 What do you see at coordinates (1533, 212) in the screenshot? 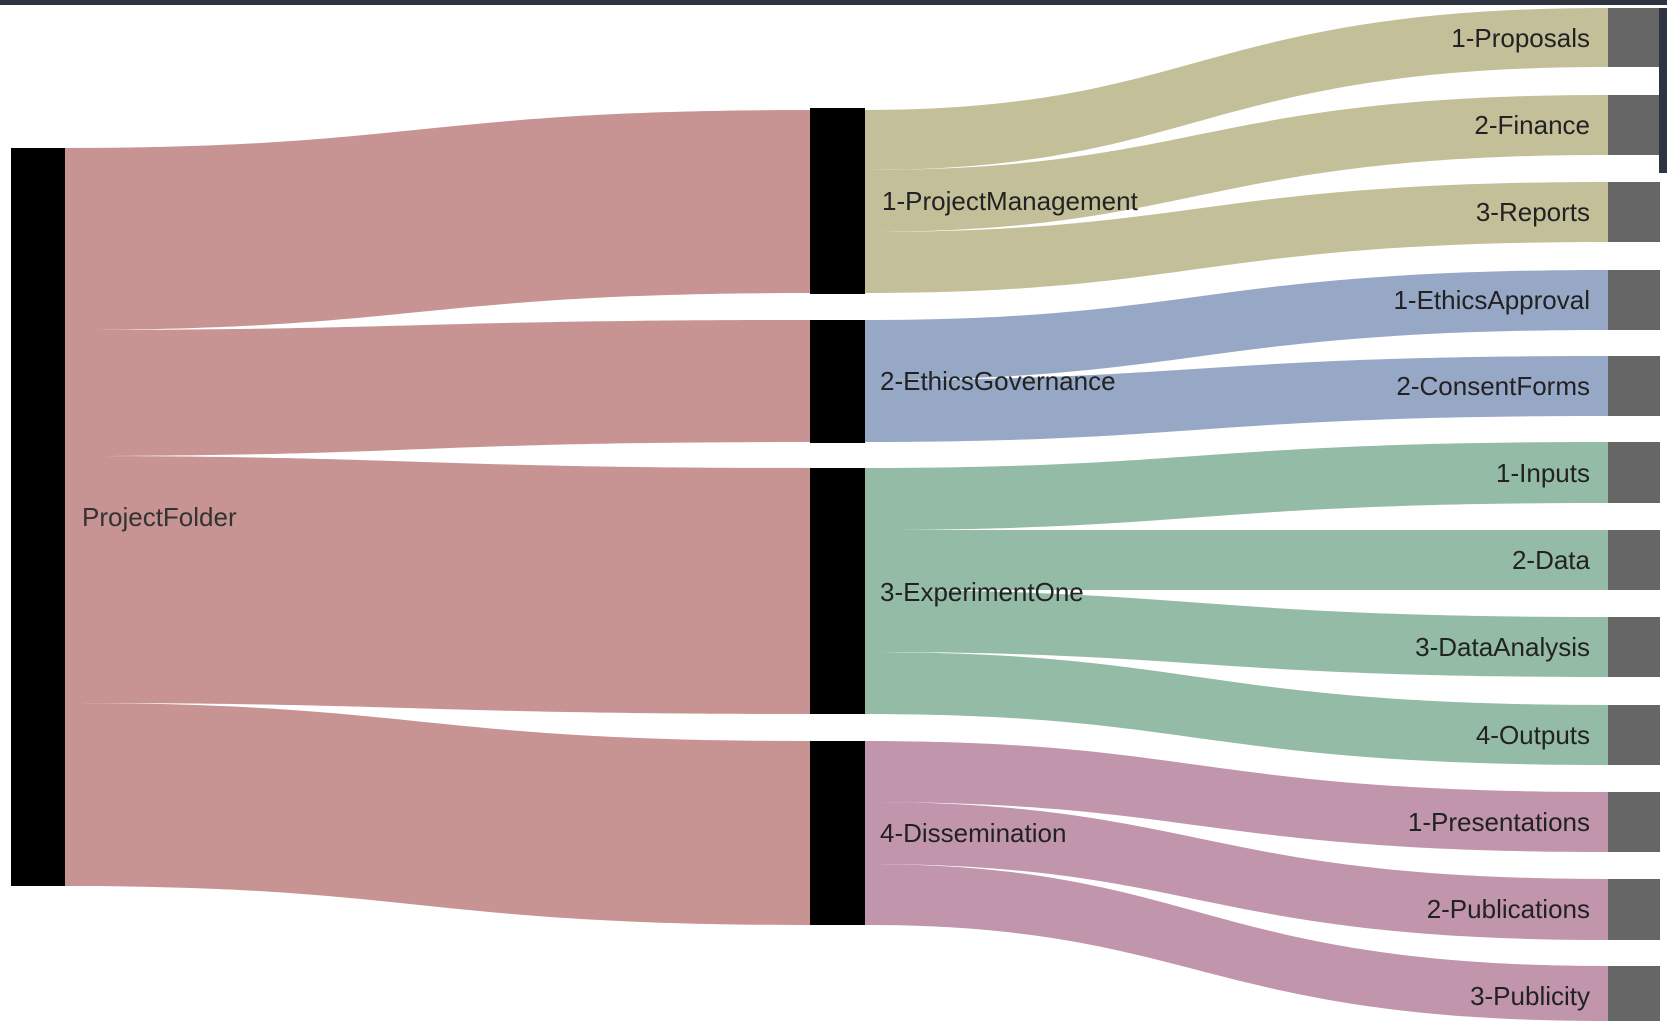
I see `label-reports: 3-Reports` at bounding box center [1533, 212].